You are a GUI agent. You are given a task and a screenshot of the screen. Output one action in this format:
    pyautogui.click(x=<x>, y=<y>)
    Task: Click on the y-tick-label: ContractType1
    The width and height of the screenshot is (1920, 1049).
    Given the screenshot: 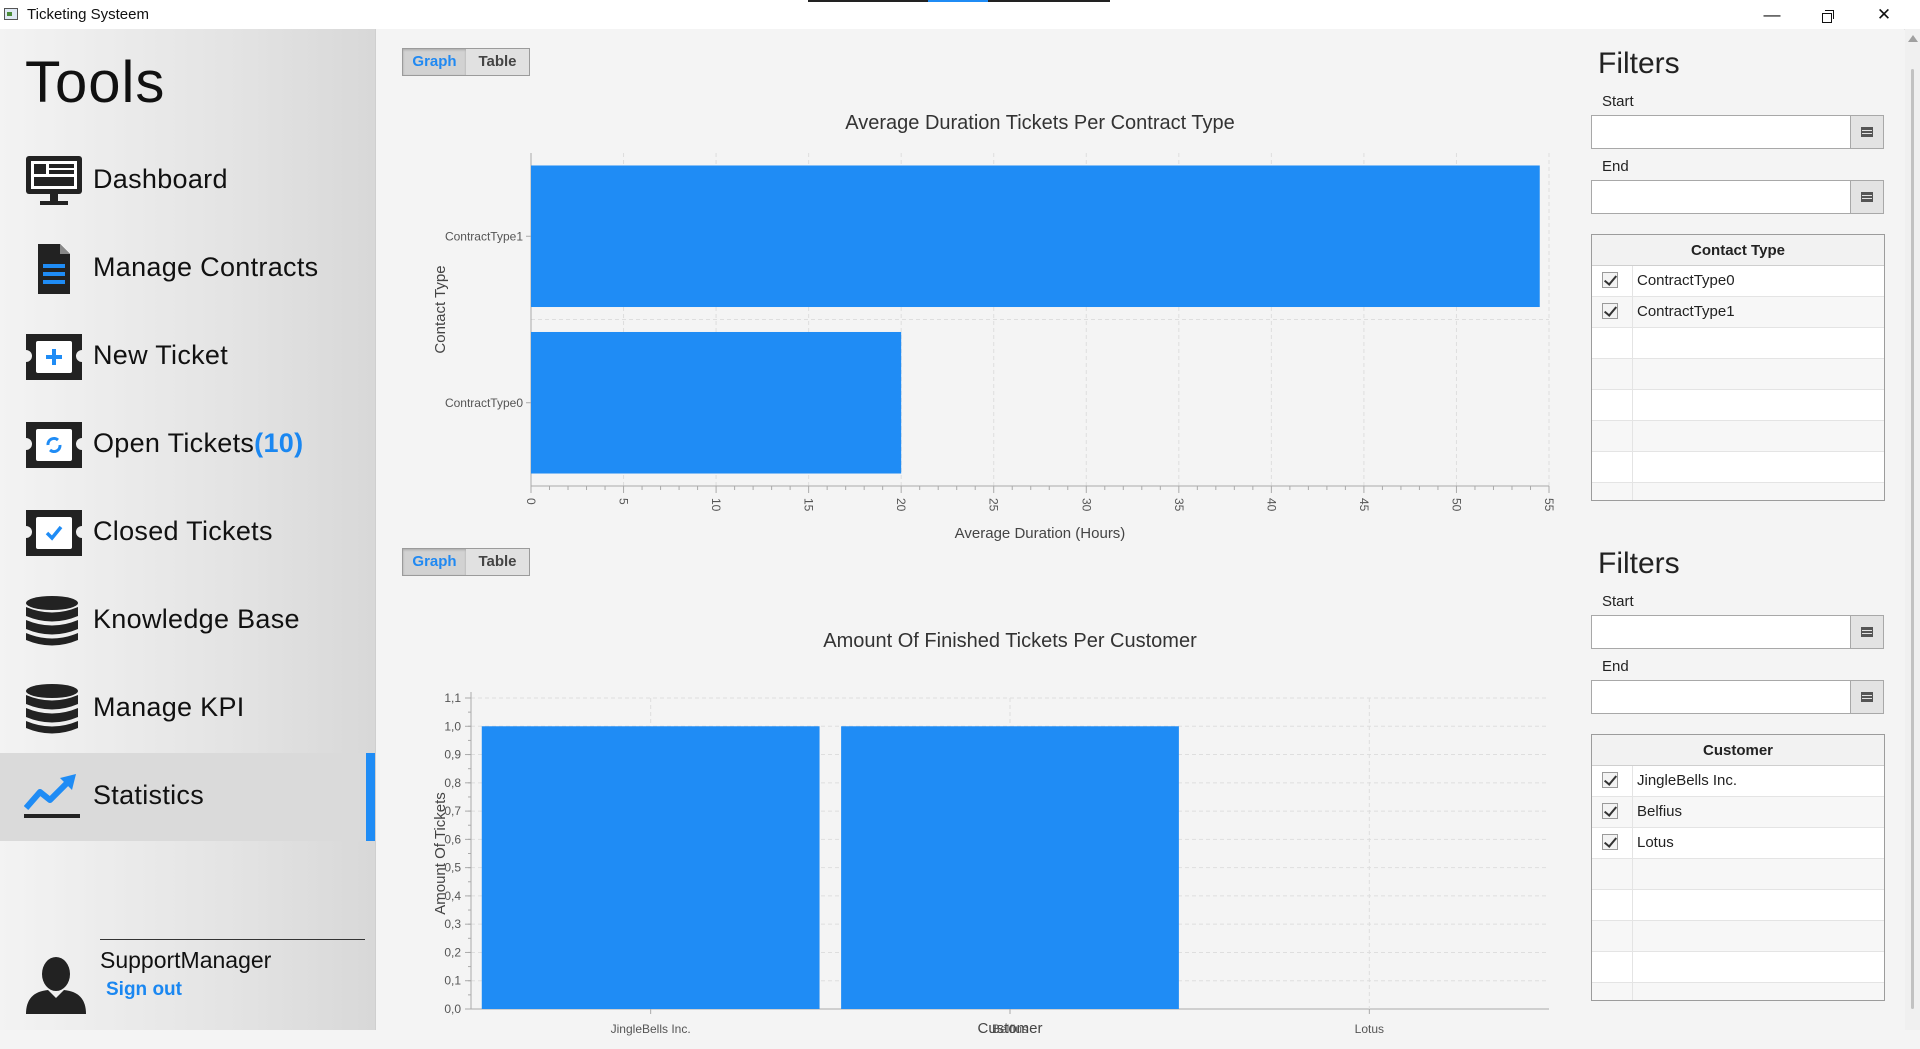 What is the action you would take?
    pyautogui.click(x=484, y=236)
    